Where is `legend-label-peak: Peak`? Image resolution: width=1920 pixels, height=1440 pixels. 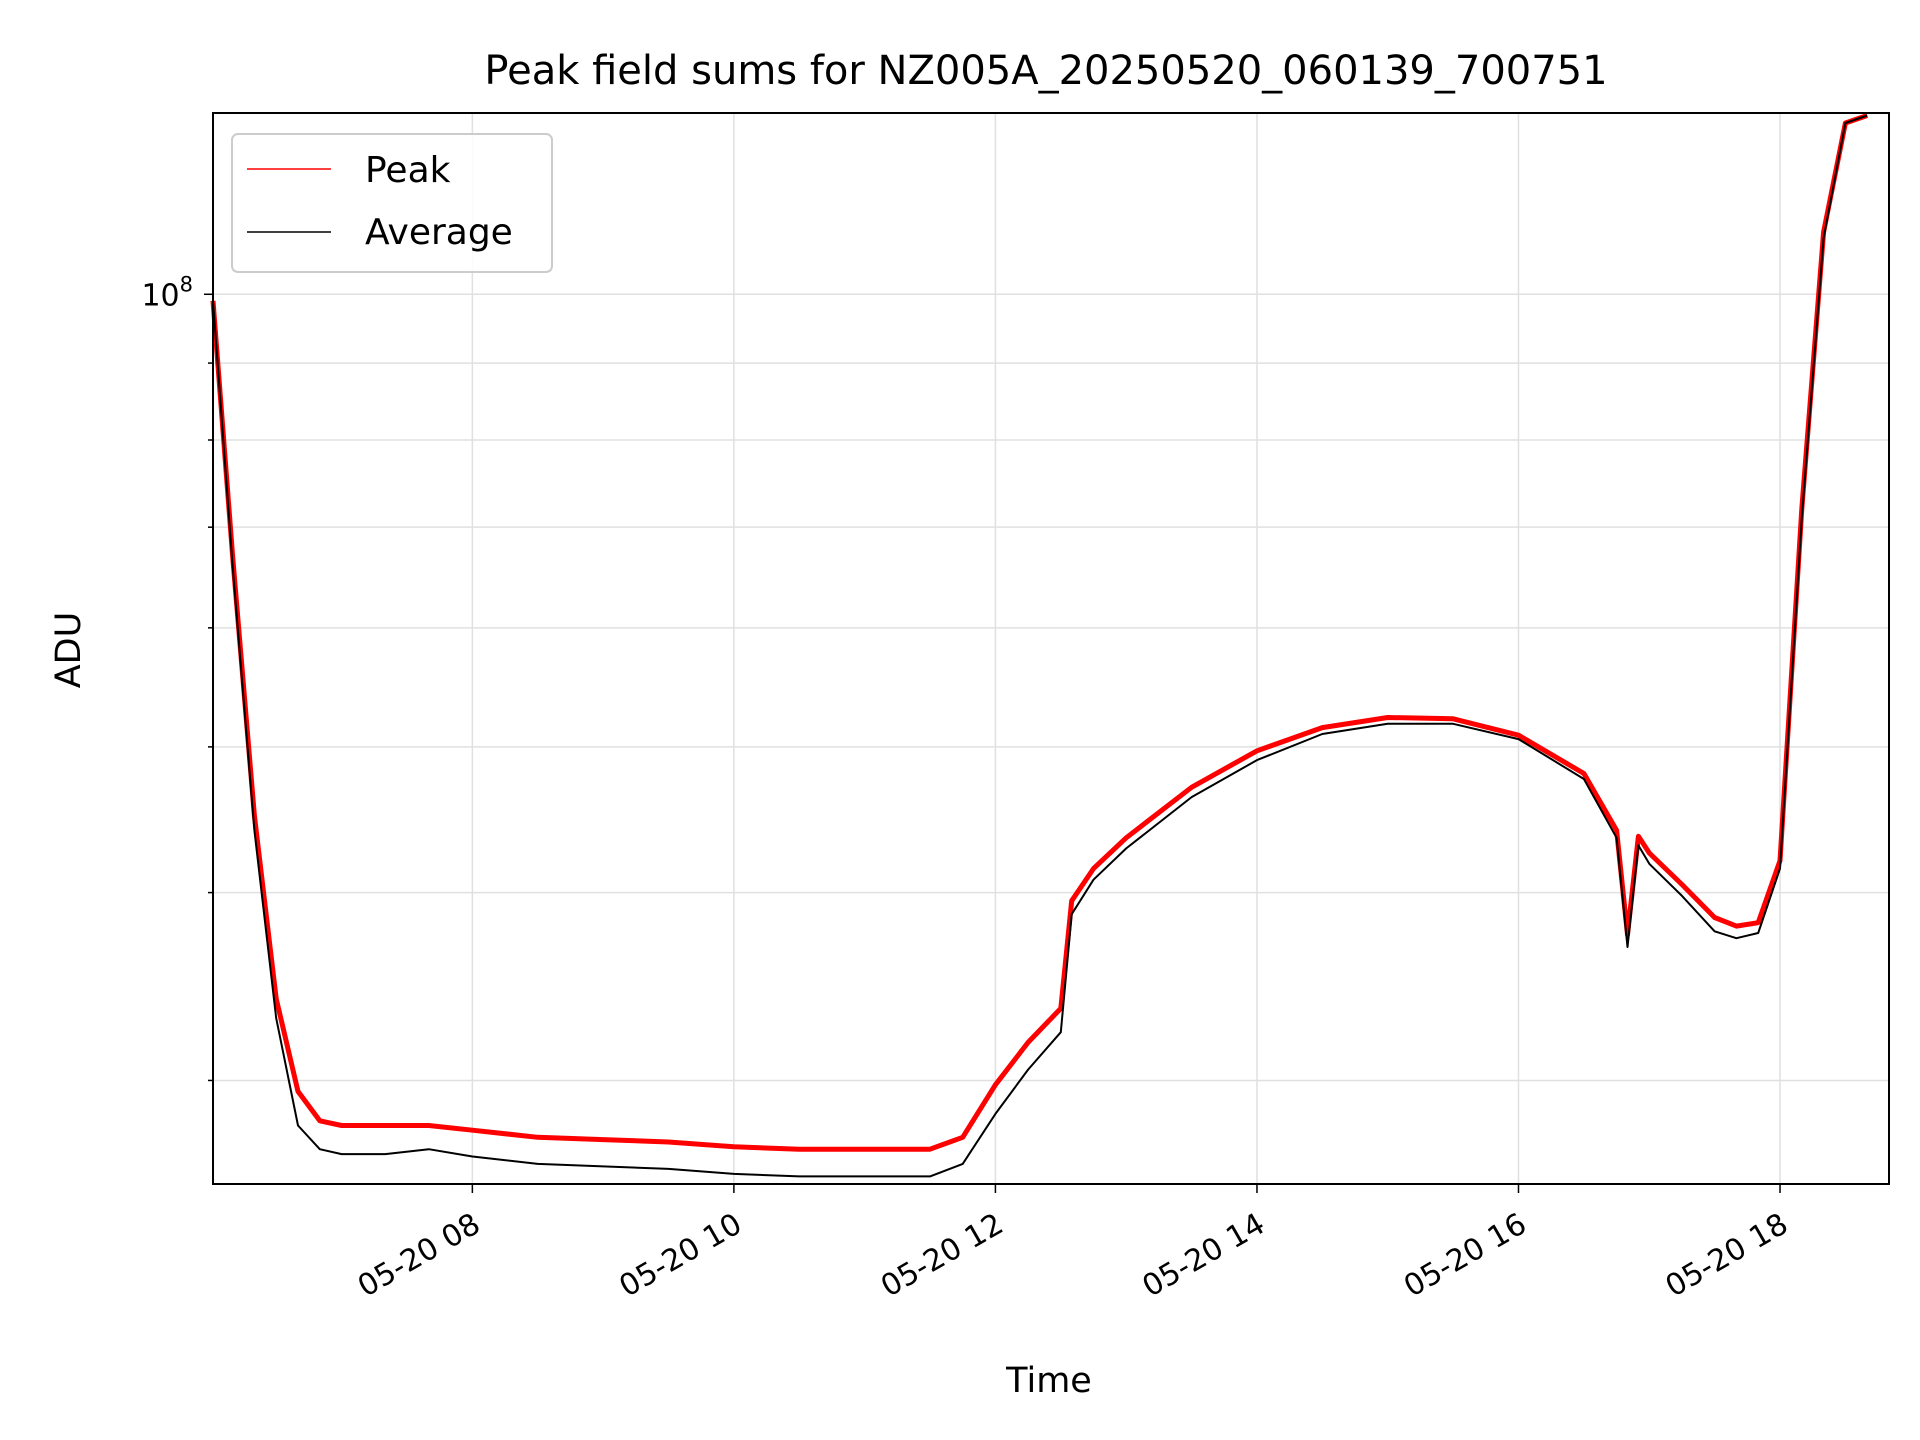
legend-label-peak: Peak is located at coordinates (408, 170).